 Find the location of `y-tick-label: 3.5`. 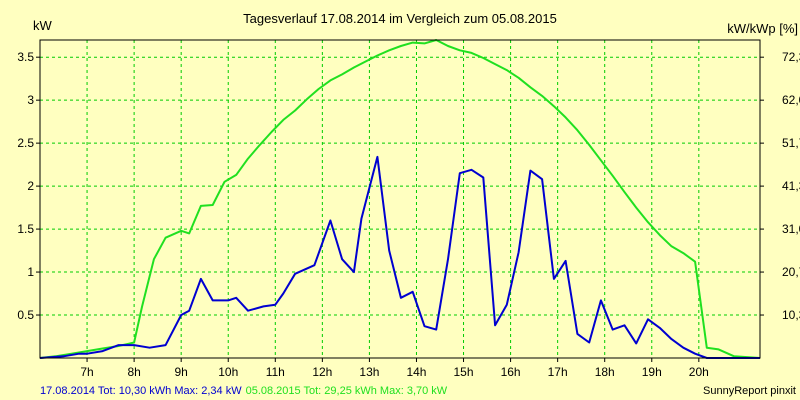

y-tick-label: 3.5 is located at coordinates (25, 57).